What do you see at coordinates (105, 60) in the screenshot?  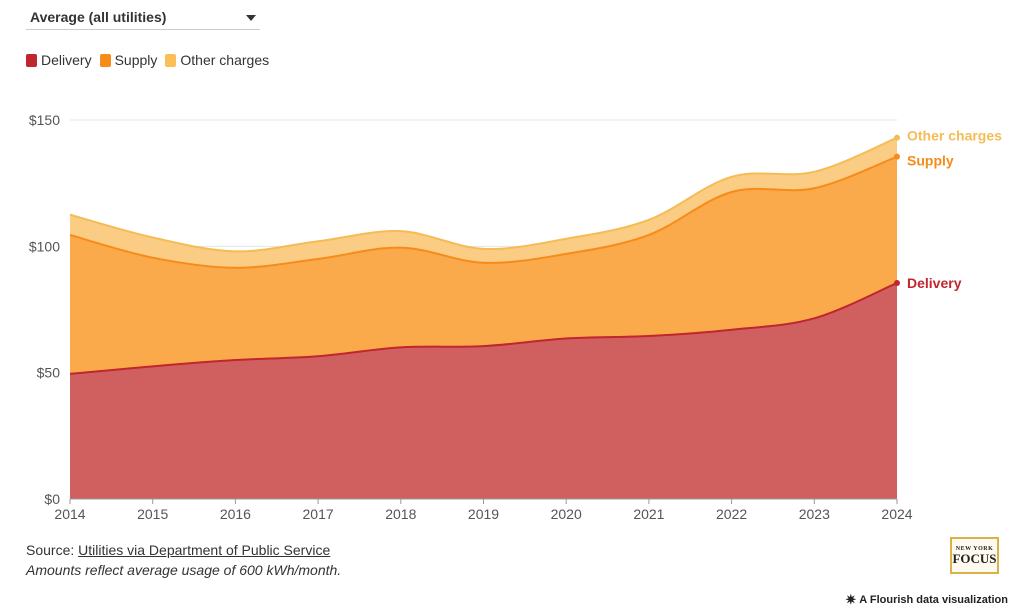 I see `legend-swatch-supply` at bounding box center [105, 60].